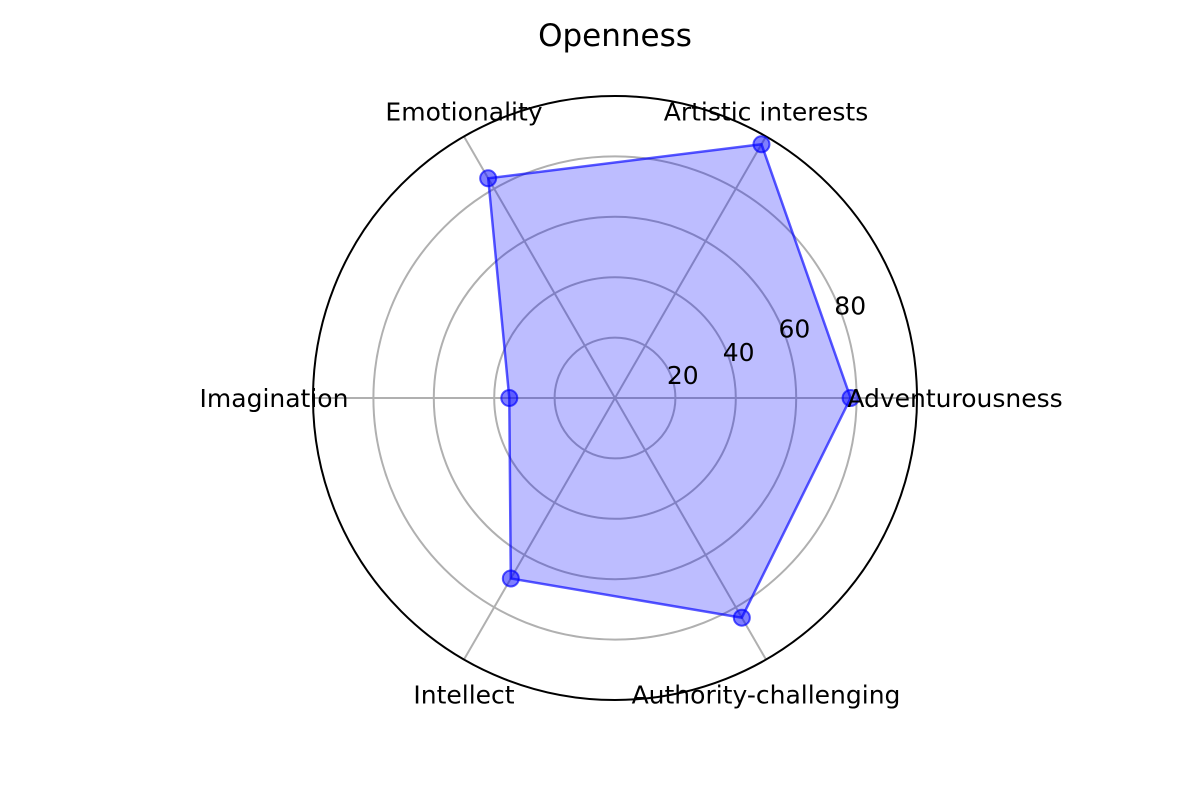 This screenshot has height=800, width=1200. I want to click on axis-label-authority-challenging: Authority-challenging, so click(766, 695).